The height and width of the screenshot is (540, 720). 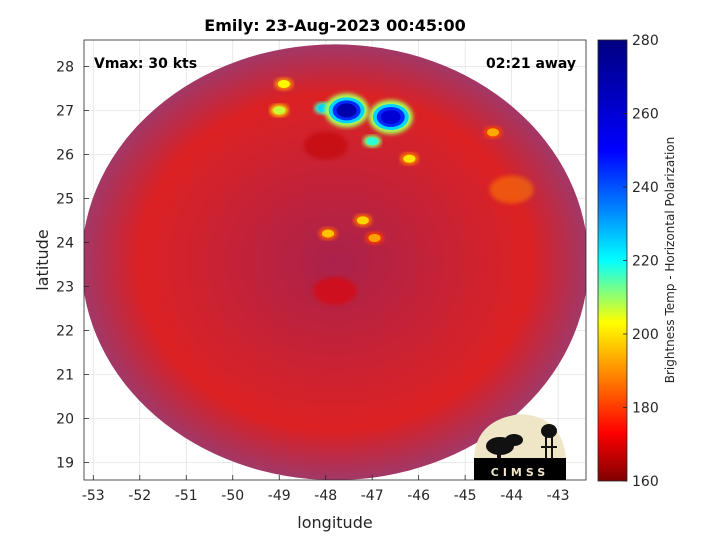 What do you see at coordinates (65, 199) in the screenshot?
I see `y-tick-label: 25` at bounding box center [65, 199].